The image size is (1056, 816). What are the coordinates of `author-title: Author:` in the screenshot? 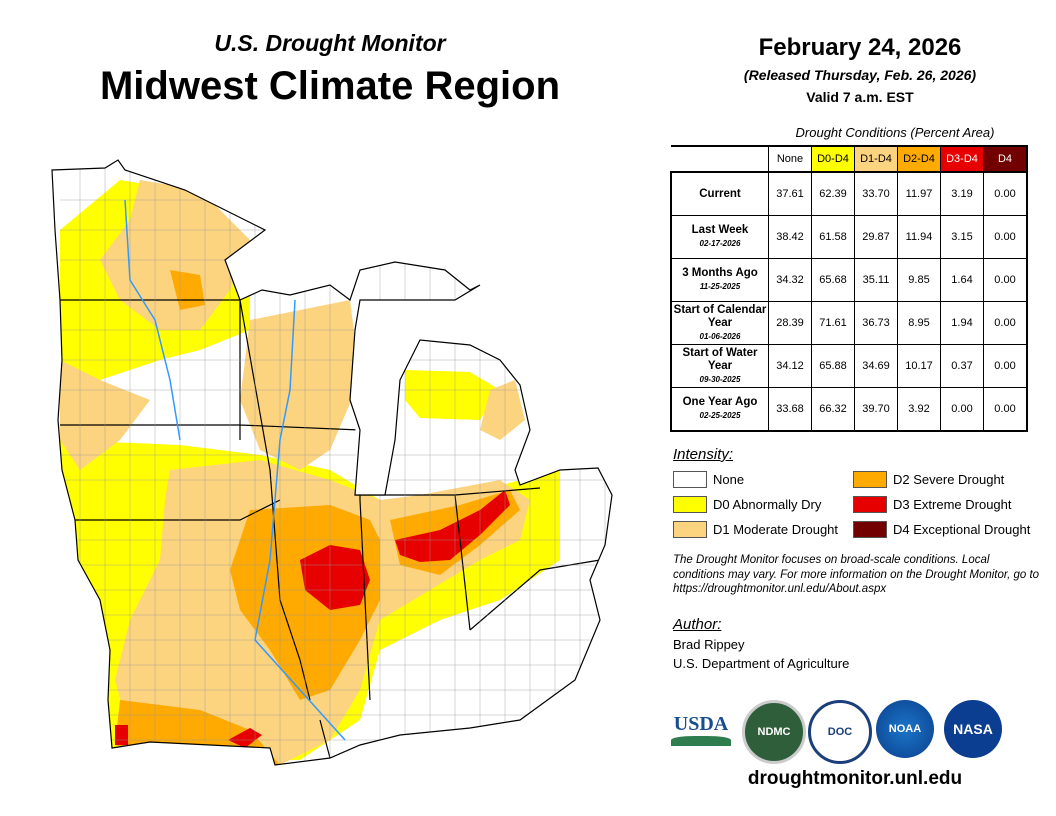 It's located at (697, 624).